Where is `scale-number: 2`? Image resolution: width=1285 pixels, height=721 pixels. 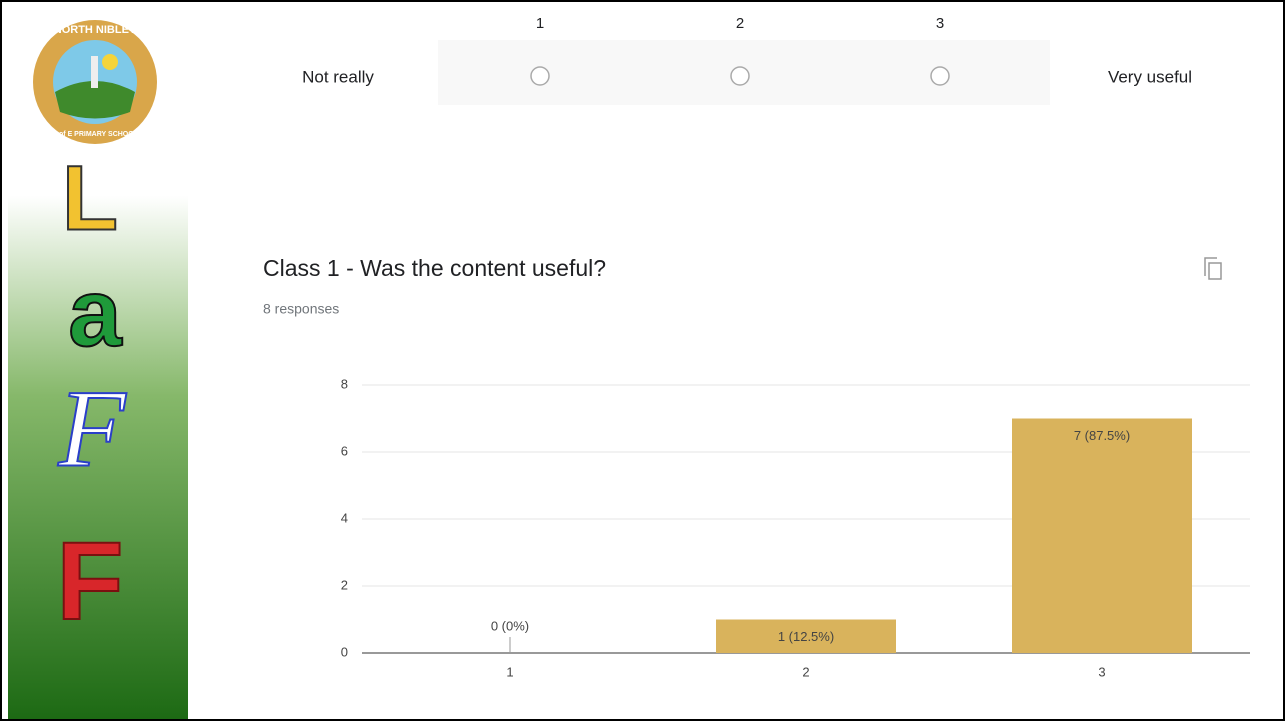 scale-number: 2 is located at coordinates (740, 23).